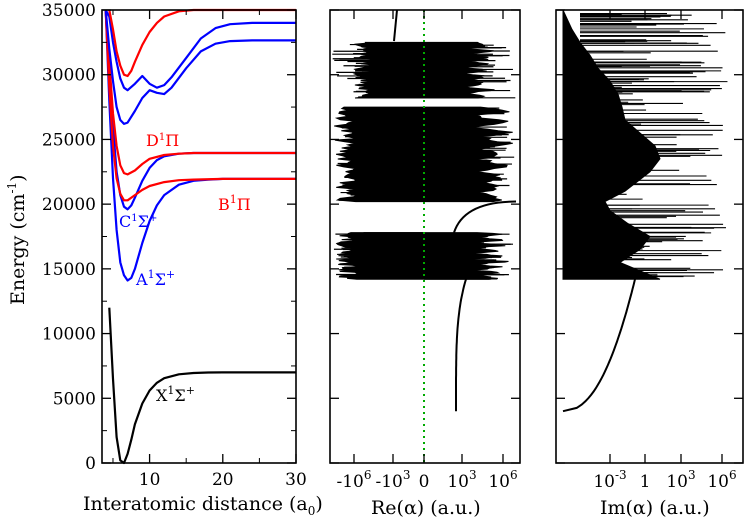  What do you see at coordinates (69, 140) in the screenshot?
I see `y-tick-label: 25000` at bounding box center [69, 140].